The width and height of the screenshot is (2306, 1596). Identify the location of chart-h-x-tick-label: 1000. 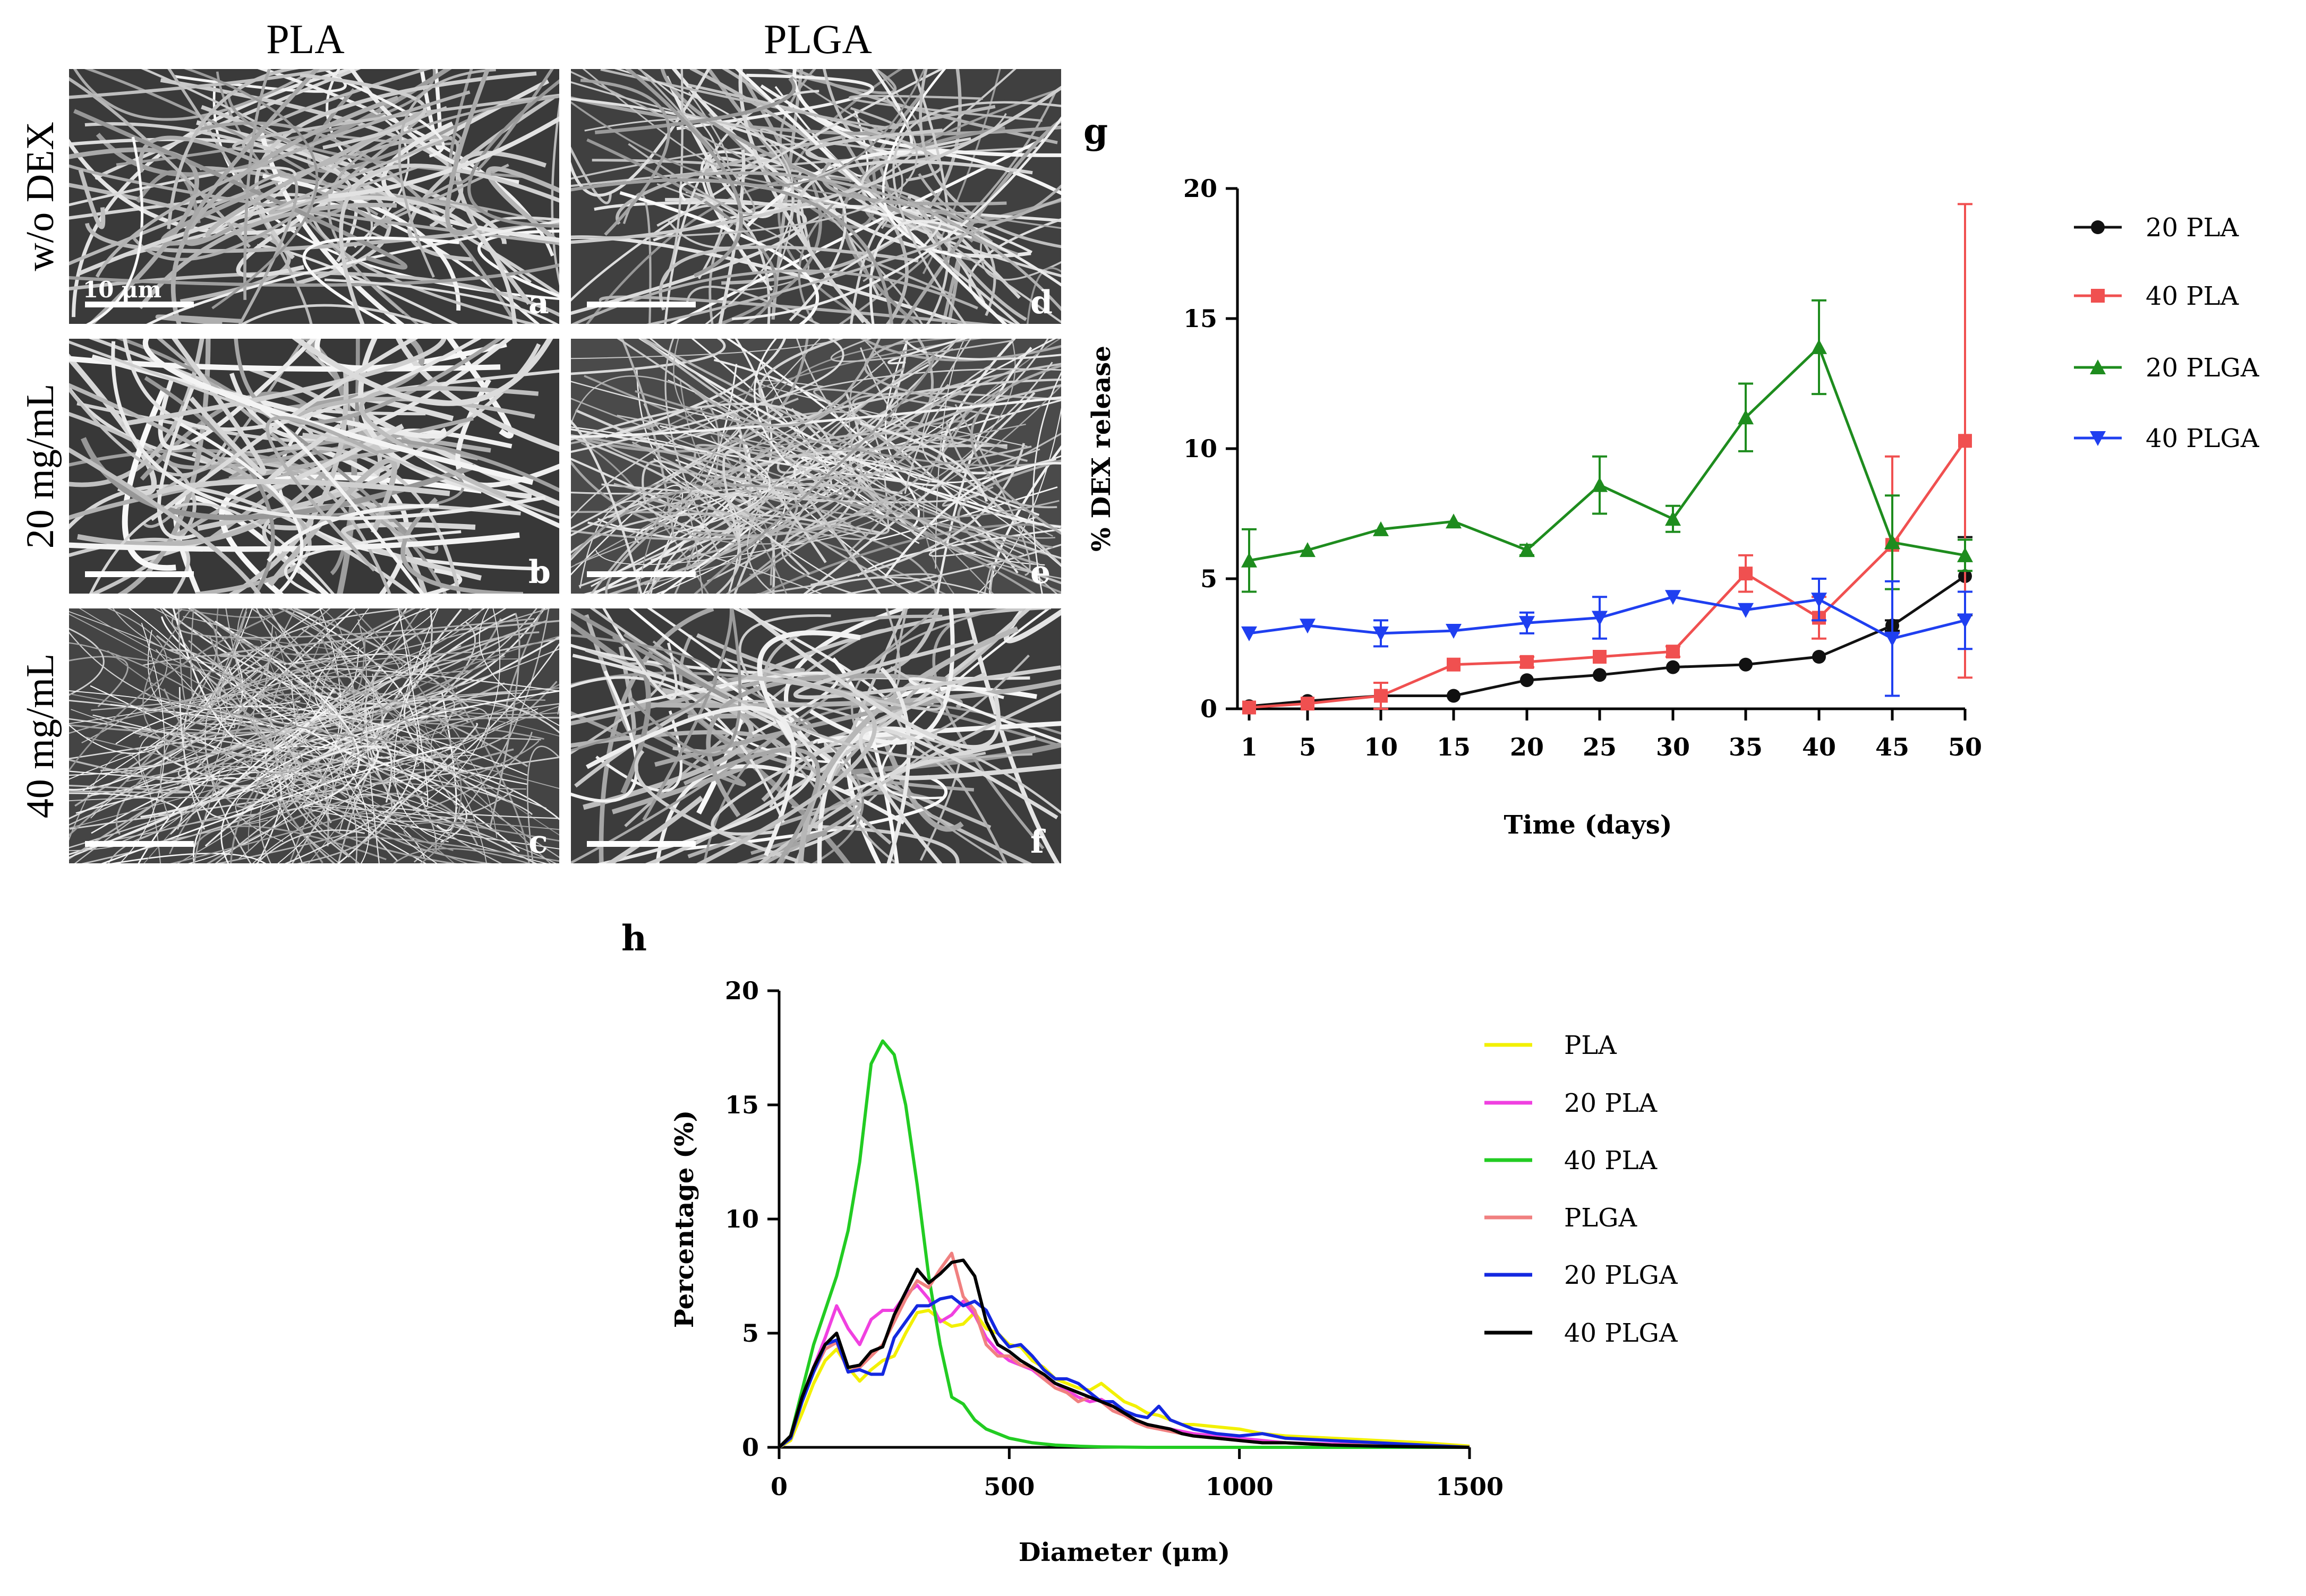
(1240, 1486).